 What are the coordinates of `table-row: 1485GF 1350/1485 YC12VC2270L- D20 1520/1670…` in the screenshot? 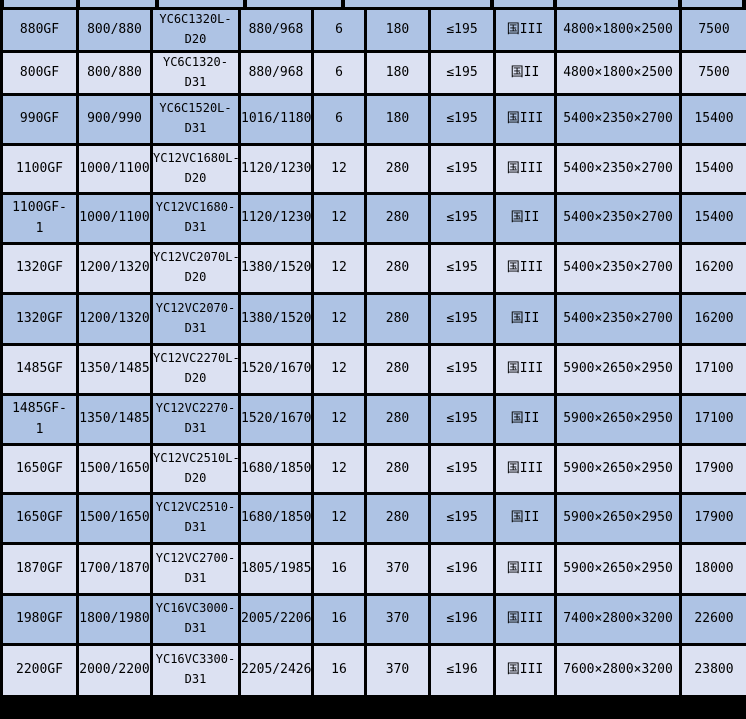 It's located at (373, 369).